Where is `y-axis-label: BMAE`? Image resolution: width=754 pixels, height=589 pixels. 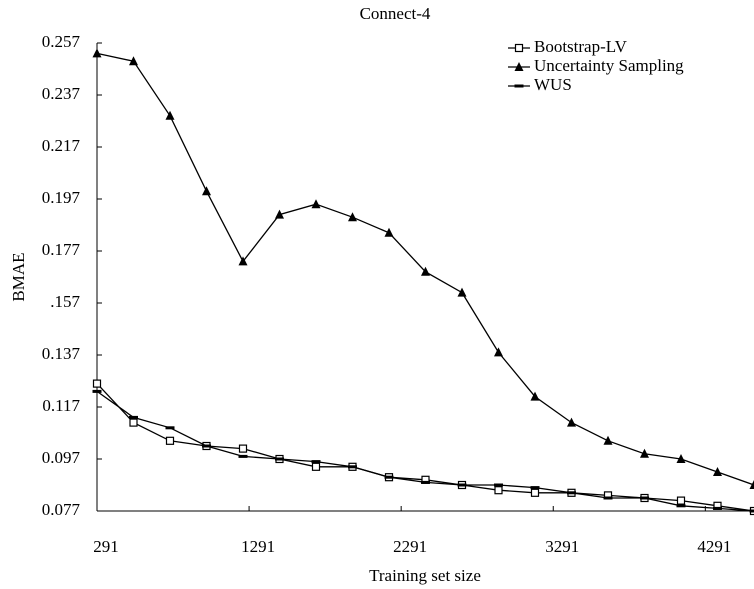 y-axis-label: BMAE is located at coordinates (18, 276).